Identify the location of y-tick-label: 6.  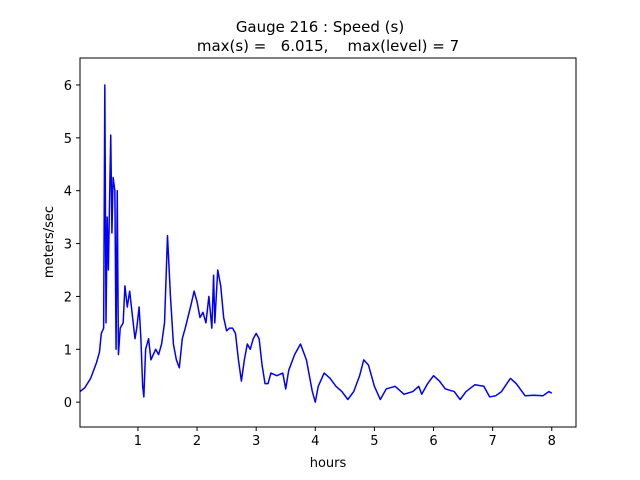
(68, 86).